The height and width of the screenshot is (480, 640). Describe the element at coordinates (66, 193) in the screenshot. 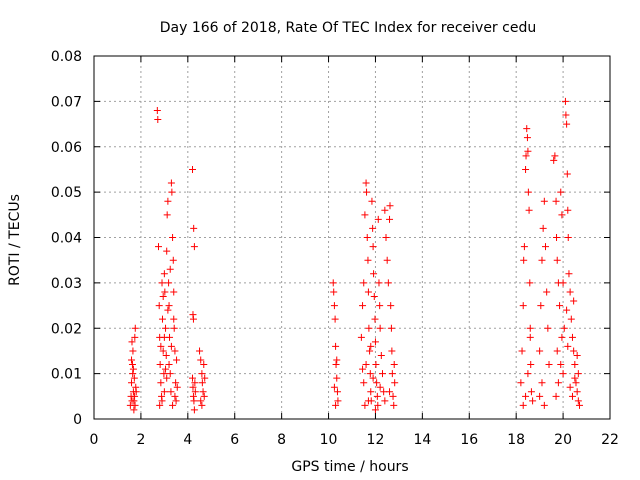

I see `y-tick-label: 0.05` at that location.